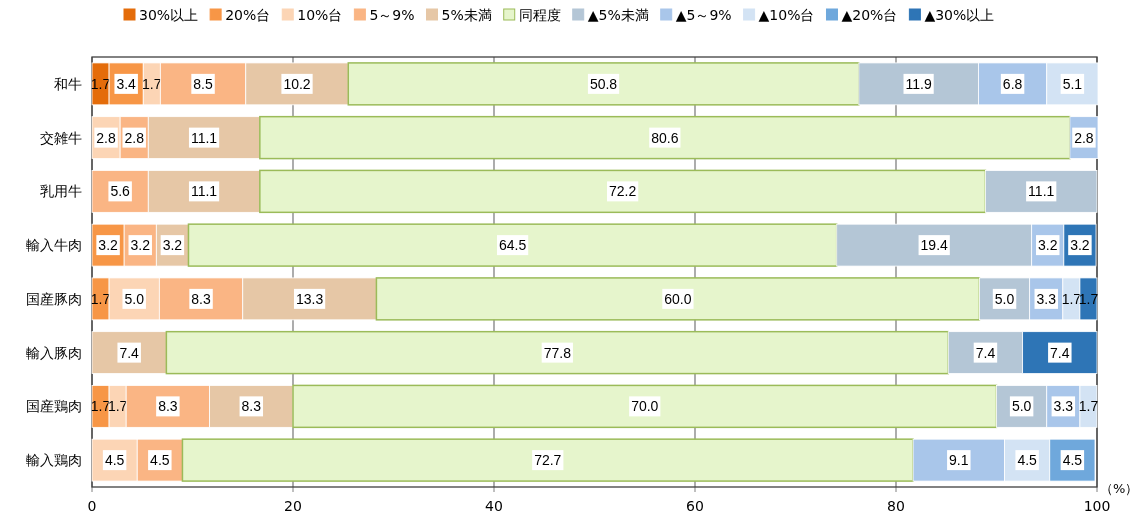 The image size is (1138, 513). What do you see at coordinates (539, 15) in the screenshot?
I see `legend-label: 同程度` at bounding box center [539, 15].